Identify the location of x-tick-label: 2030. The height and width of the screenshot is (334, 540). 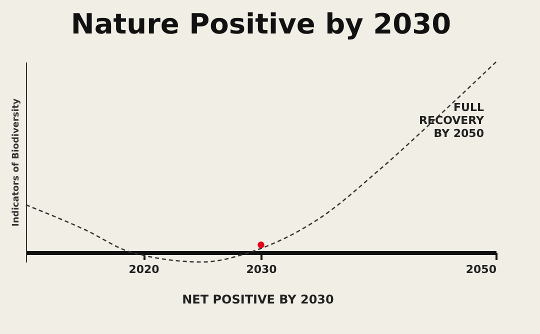
(262, 269).